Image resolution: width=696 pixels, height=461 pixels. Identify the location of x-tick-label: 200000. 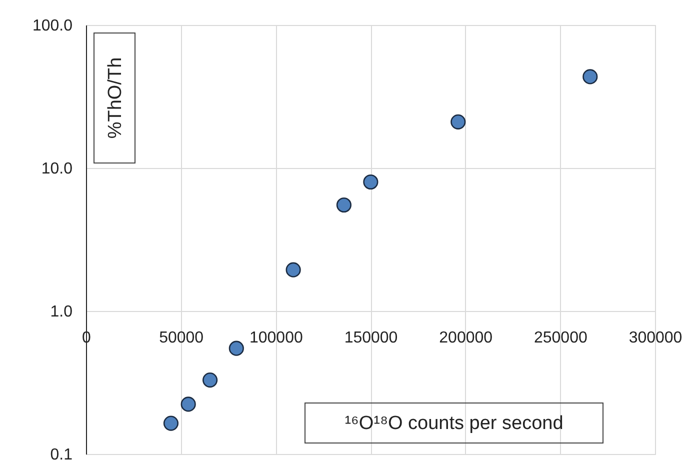
(466, 338).